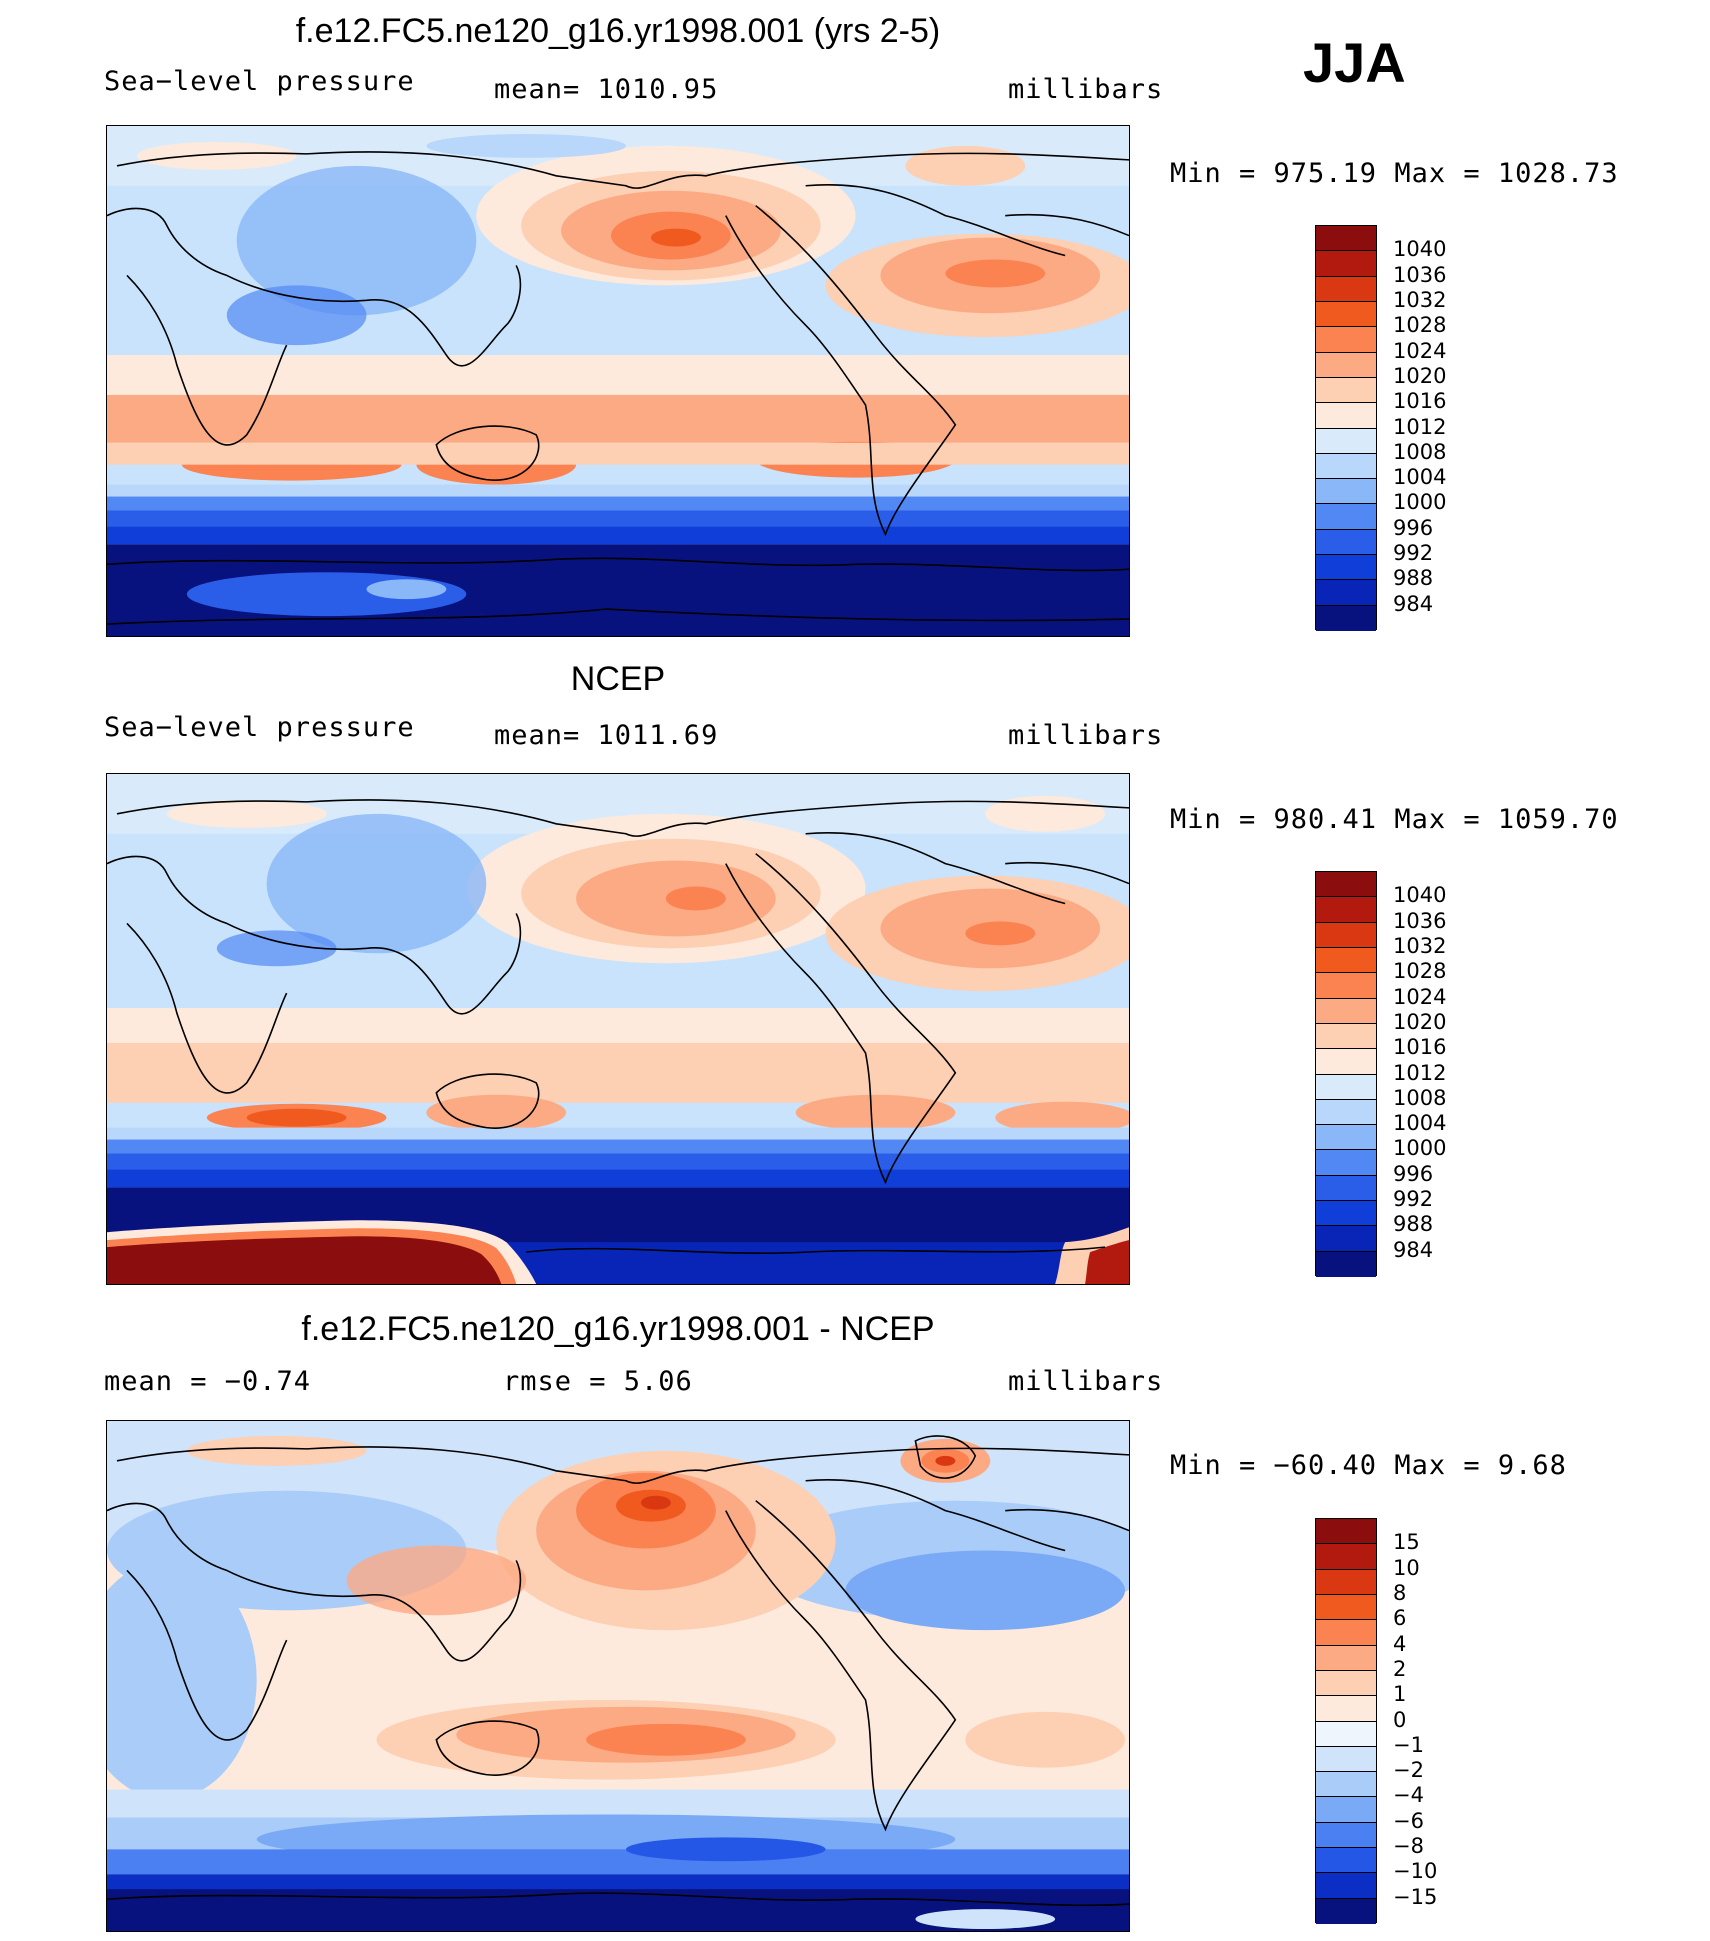 This screenshot has width=1710, height=1941. Describe the element at coordinates (618, 679) in the screenshot. I see `panel-2-title: NCEP` at that location.